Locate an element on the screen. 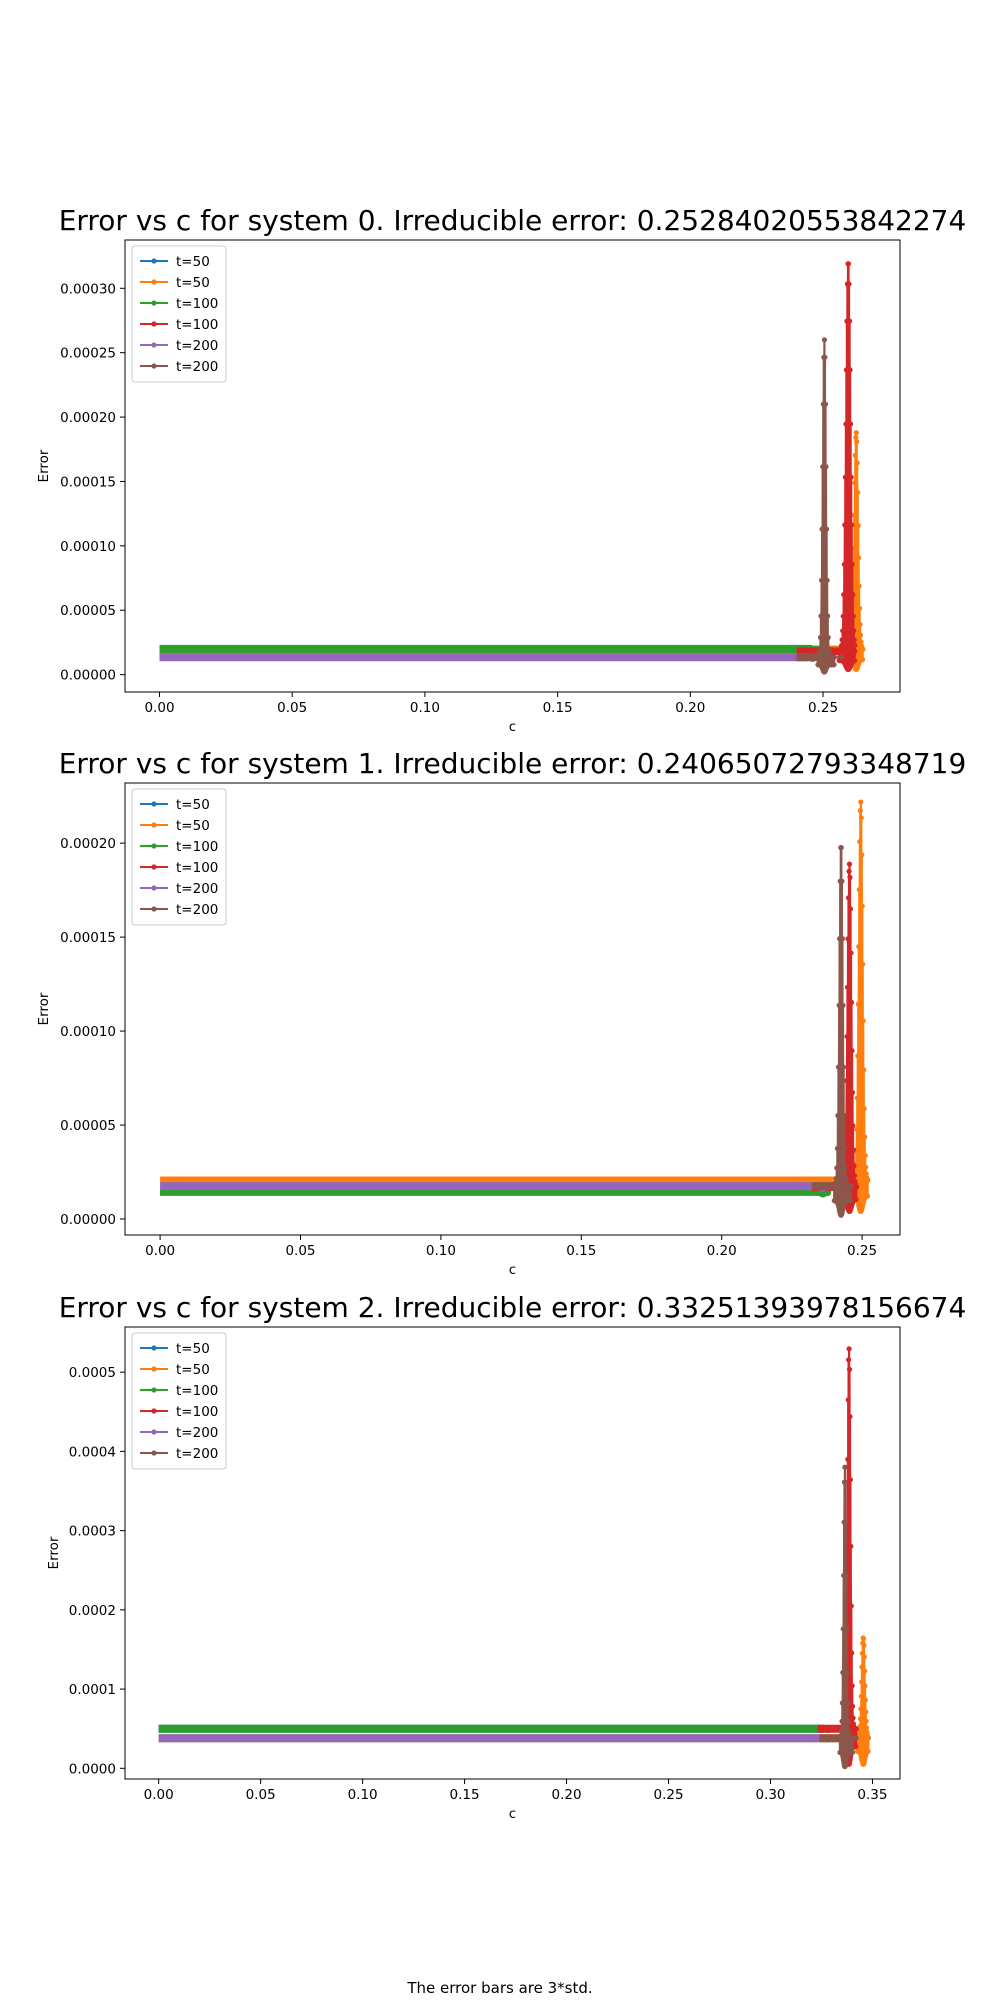 The width and height of the screenshot is (1000, 2000). y-axis-label: Error is located at coordinates (54, 1552).